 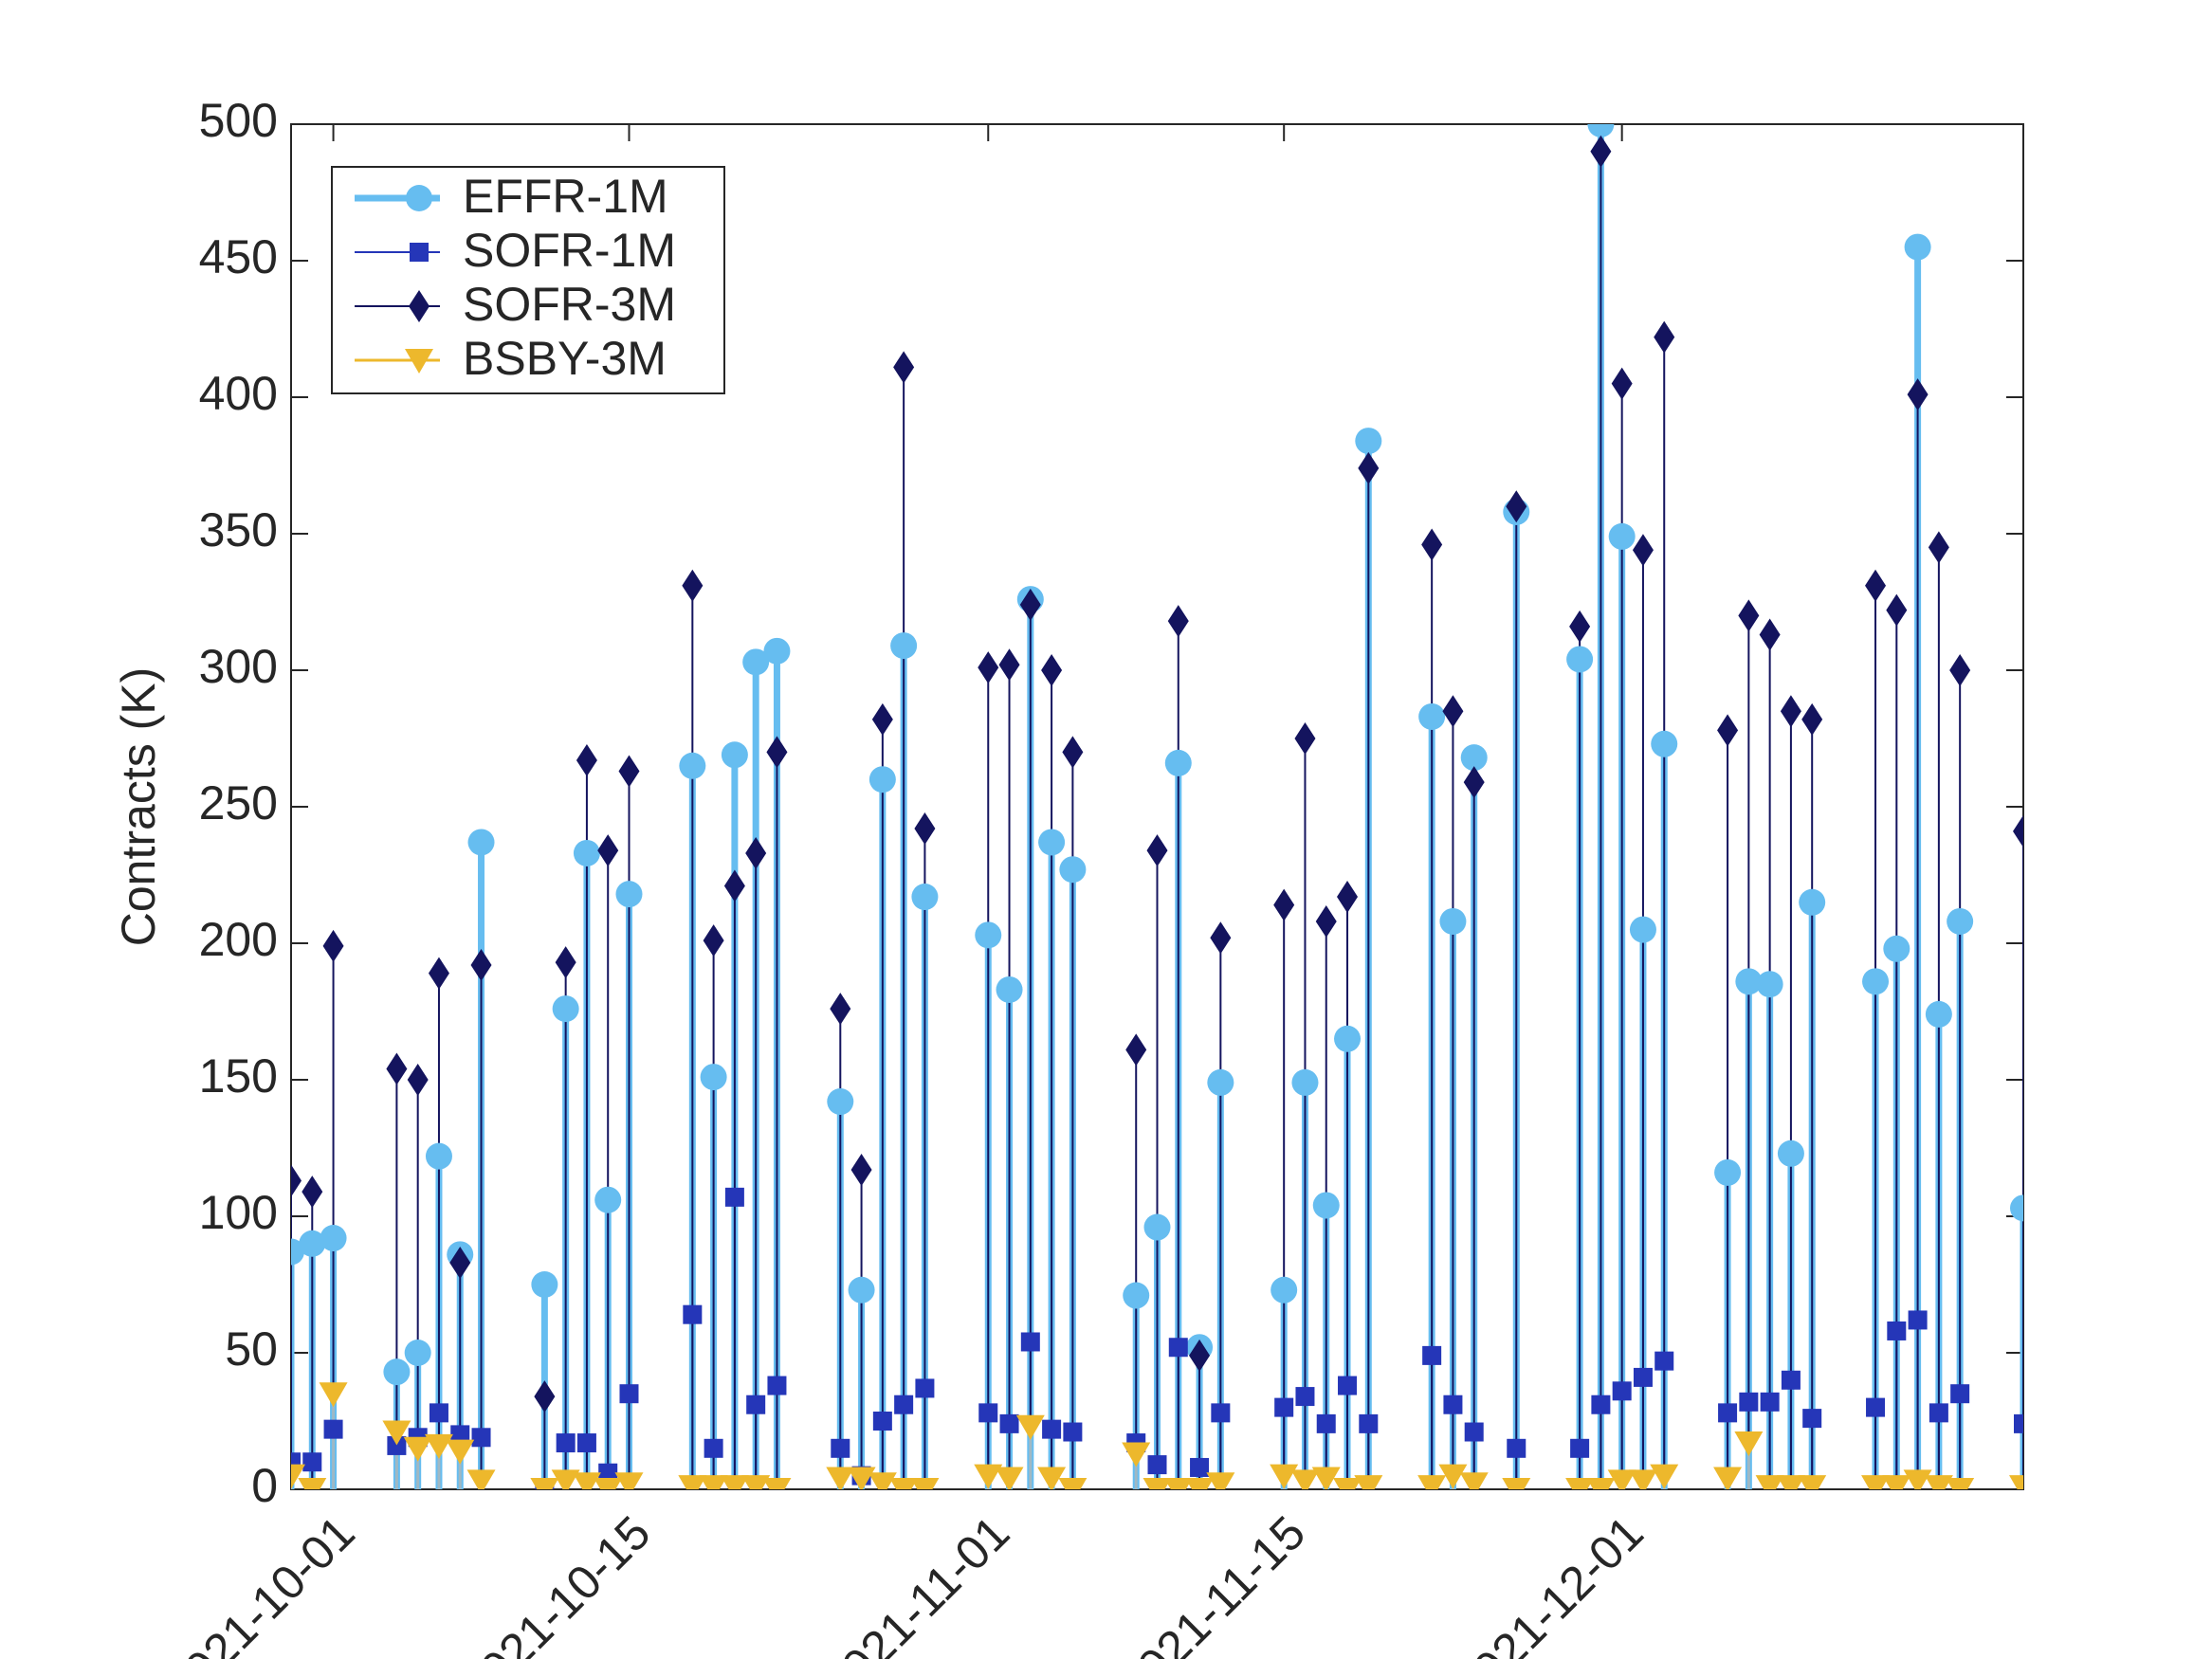 I want to click on y-tick-label: 50, so click(x=251, y=1349).